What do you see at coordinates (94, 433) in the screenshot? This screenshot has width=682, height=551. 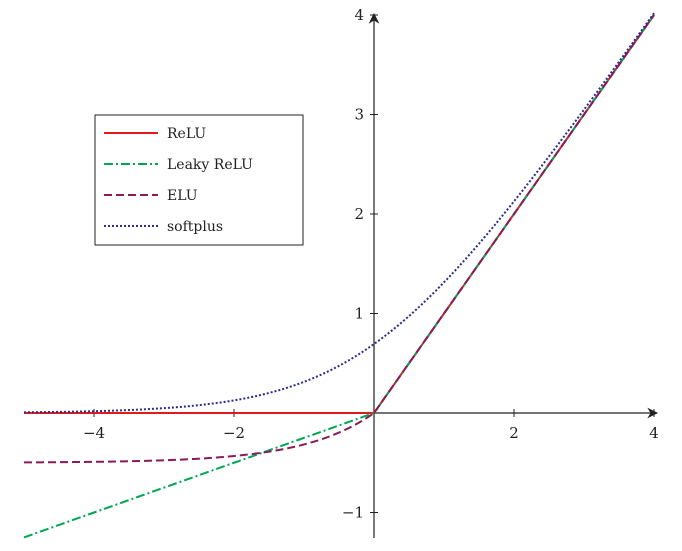 I see `x-tick-label: −4` at bounding box center [94, 433].